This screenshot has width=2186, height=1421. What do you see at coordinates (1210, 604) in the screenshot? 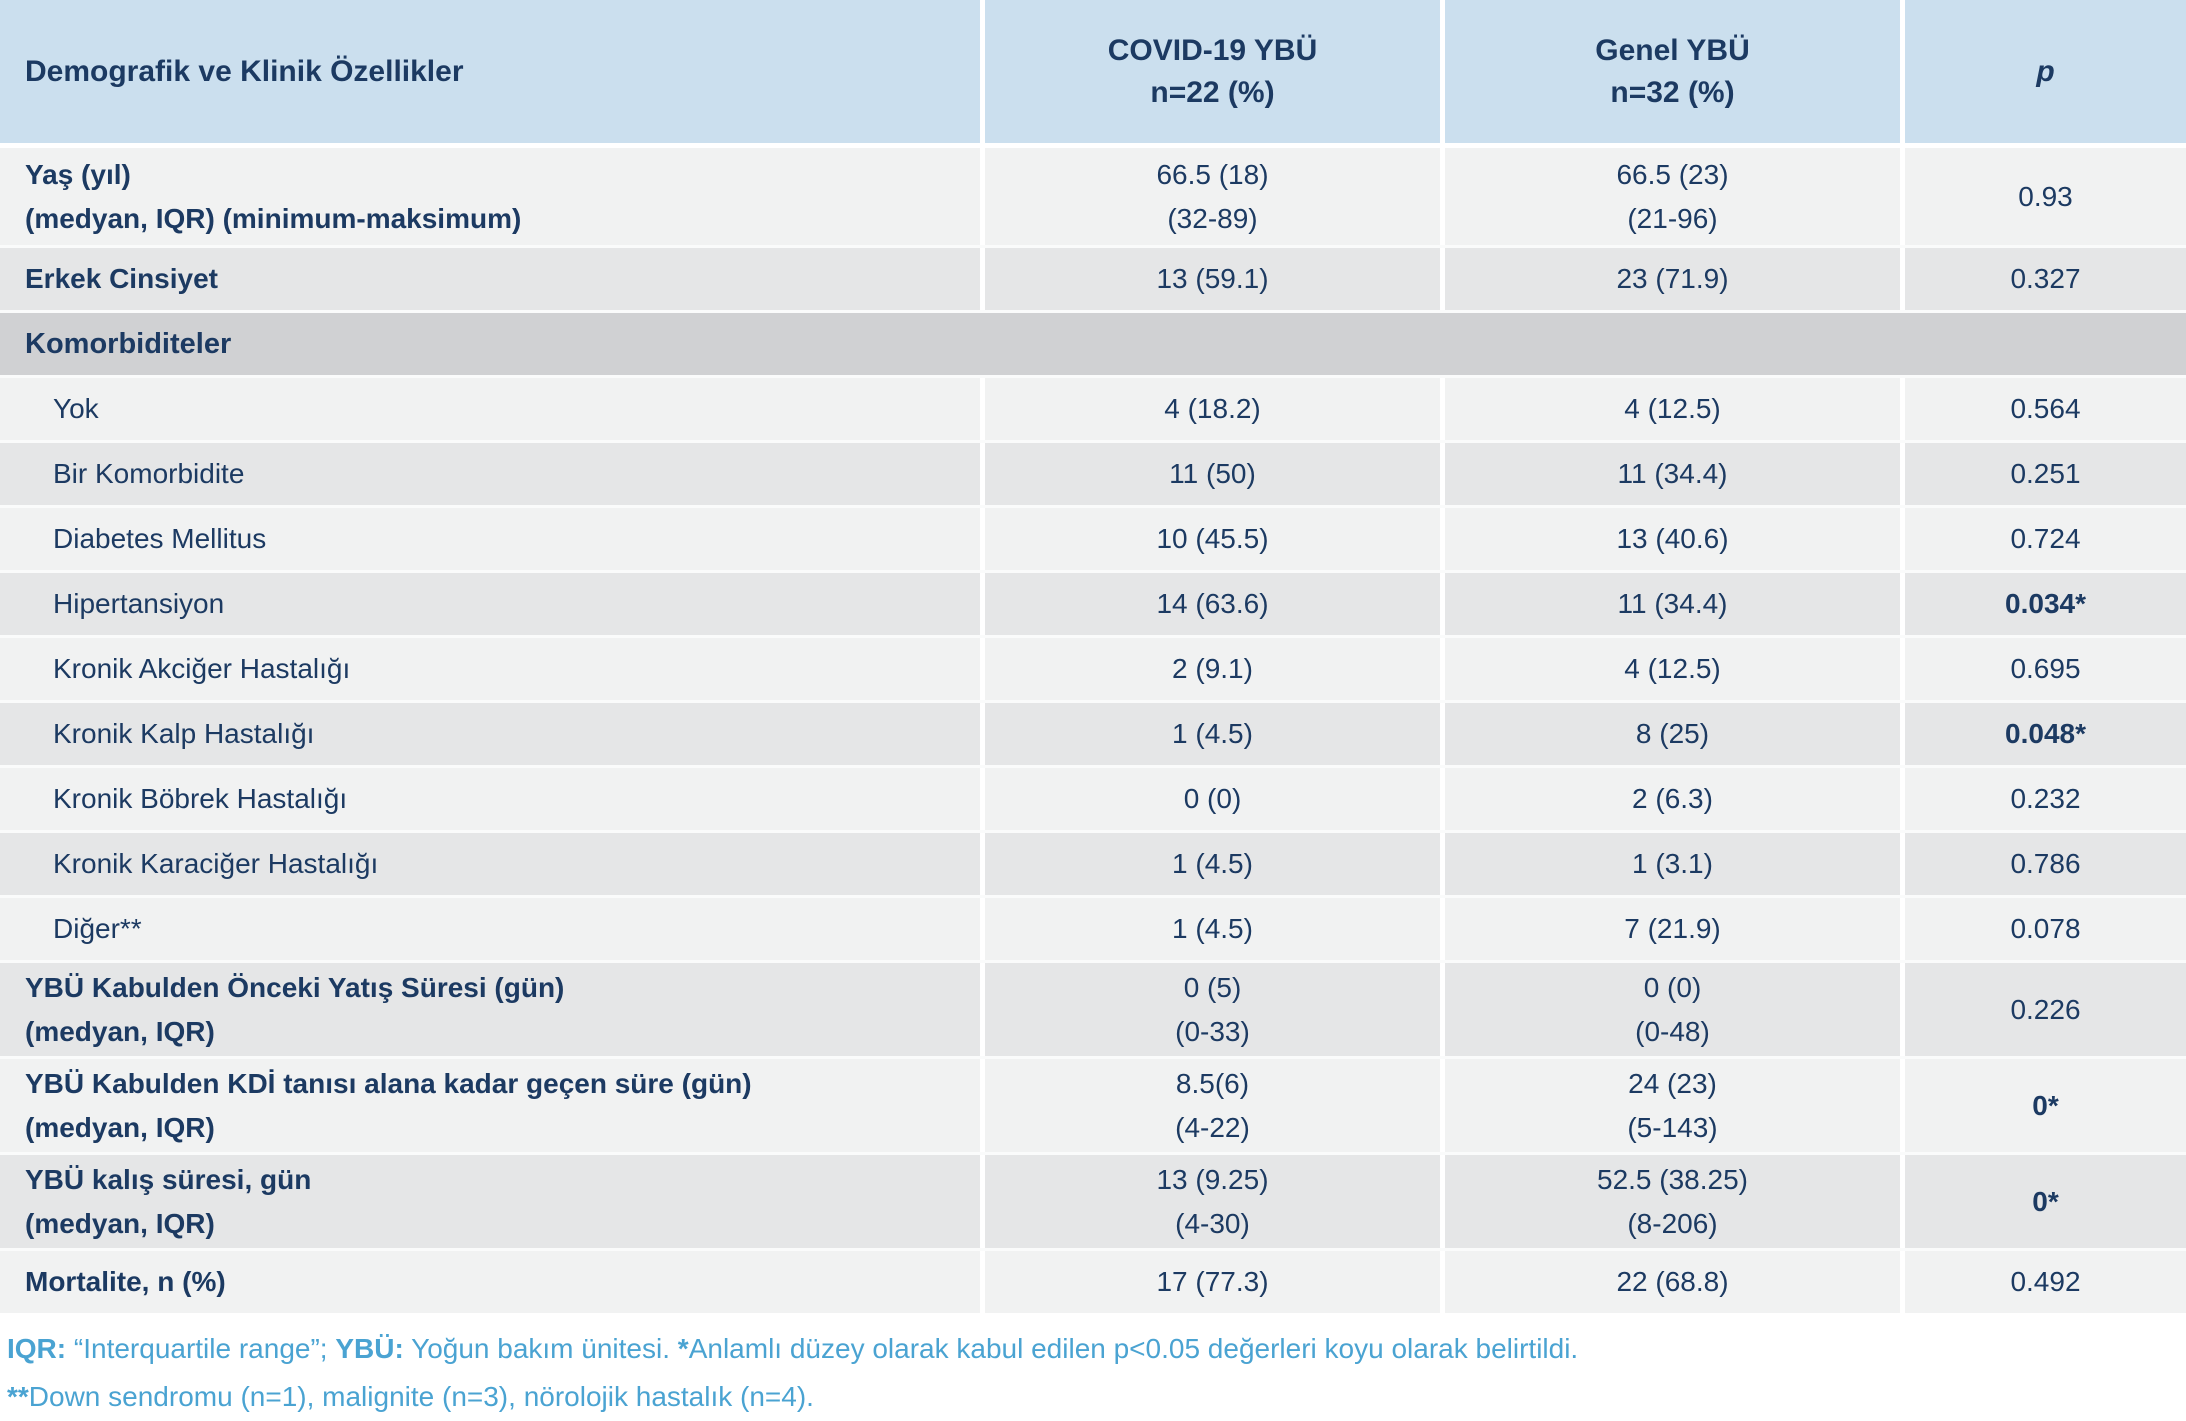
I see `covid-value: 14 (63.6)` at bounding box center [1210, 604].